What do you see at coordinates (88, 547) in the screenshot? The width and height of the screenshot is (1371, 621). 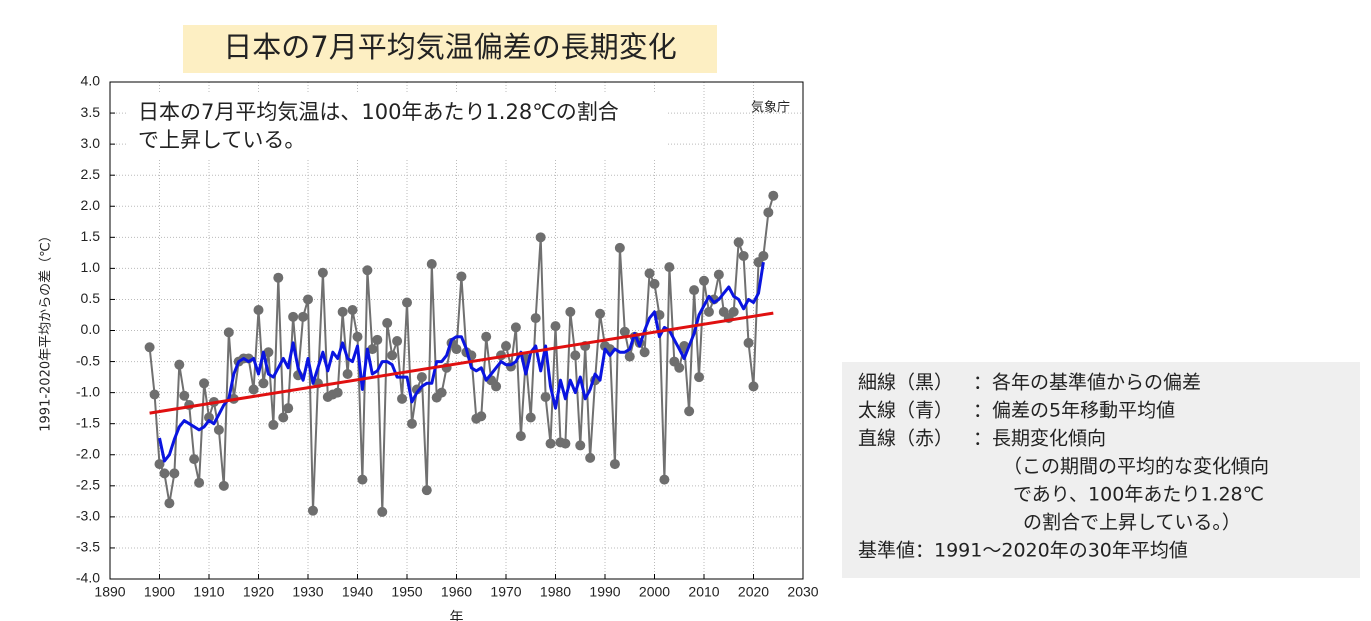 I see `y-tick-label: -3.5` at bounding box center [88, 547].